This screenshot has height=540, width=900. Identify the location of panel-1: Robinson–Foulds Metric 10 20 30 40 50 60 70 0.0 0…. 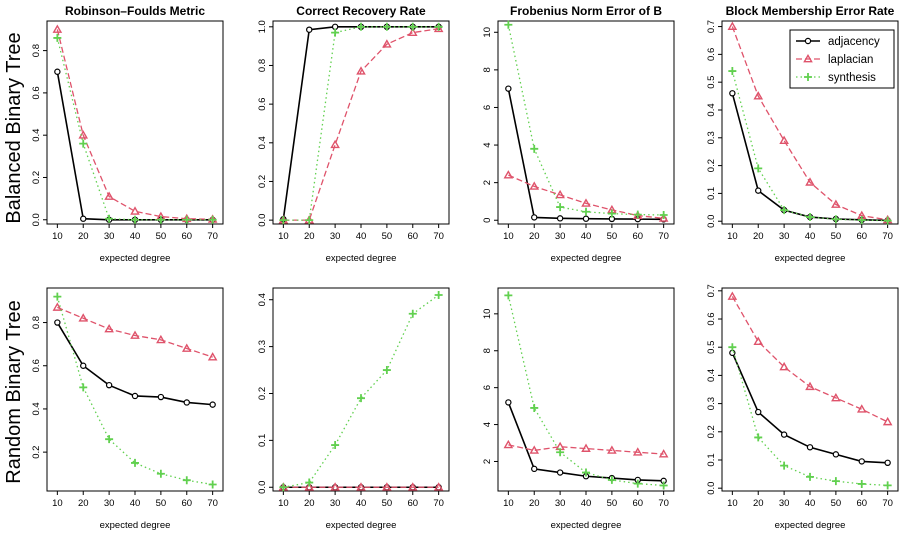
(127, 134).